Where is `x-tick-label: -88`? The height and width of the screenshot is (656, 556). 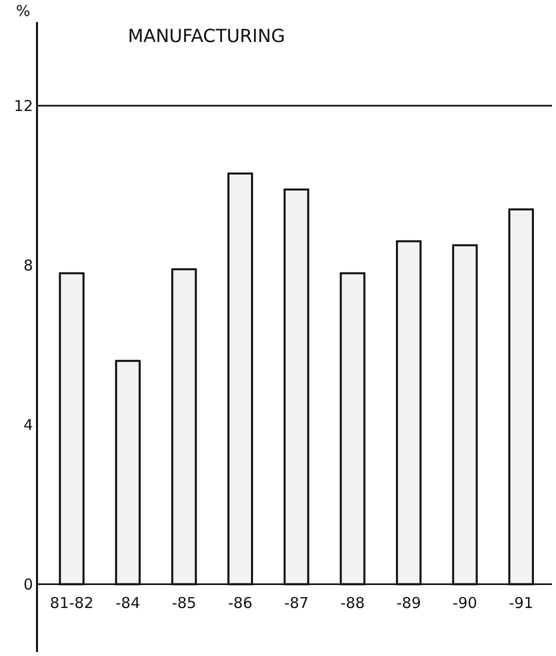 x-tick-label: -88 is located at coordinates (352, 603).